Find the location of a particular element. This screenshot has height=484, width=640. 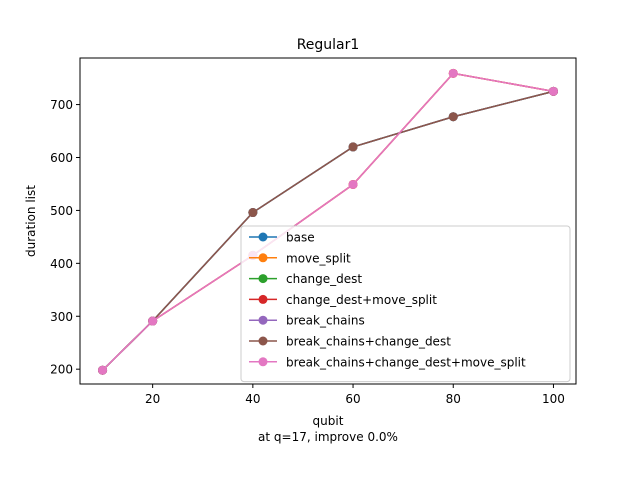

y-tick-label: 300 is located at coordinates (61, 317).